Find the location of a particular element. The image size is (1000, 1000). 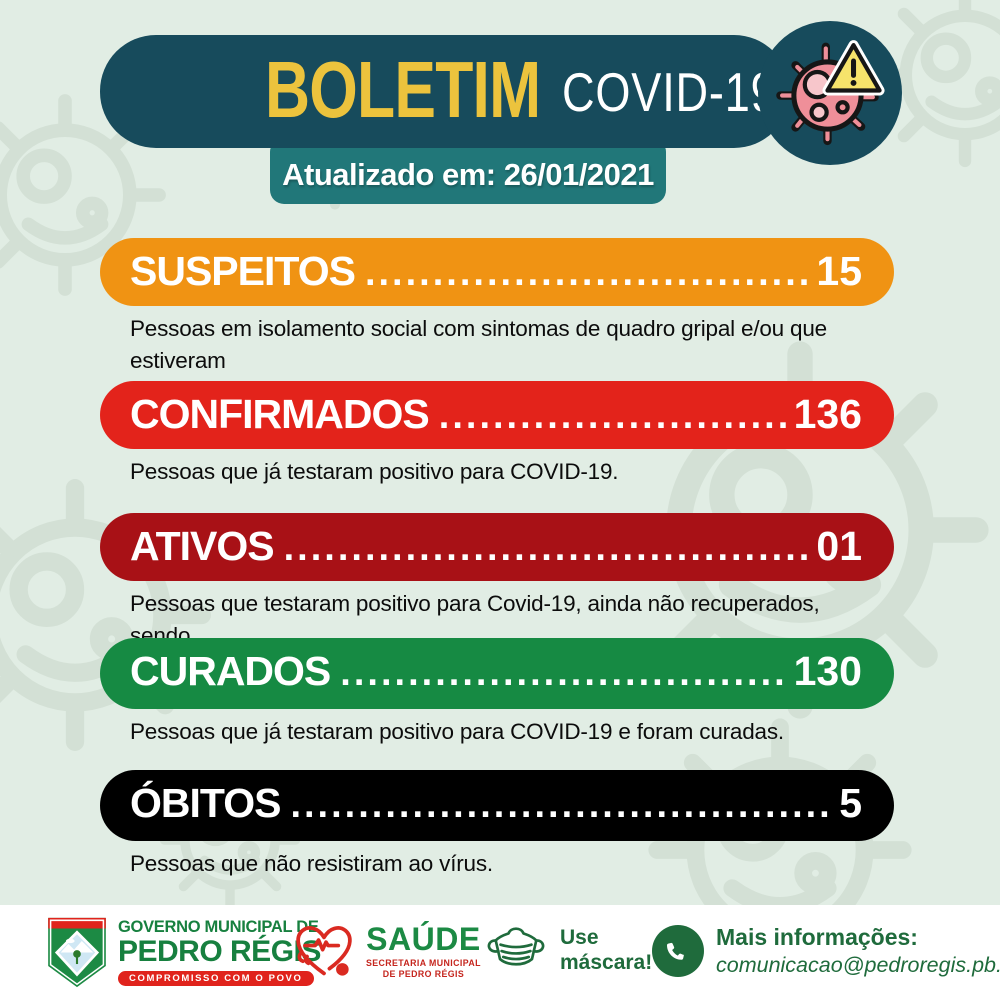

page-subtitle: COVID-19 is located at coordinates (669, 91).